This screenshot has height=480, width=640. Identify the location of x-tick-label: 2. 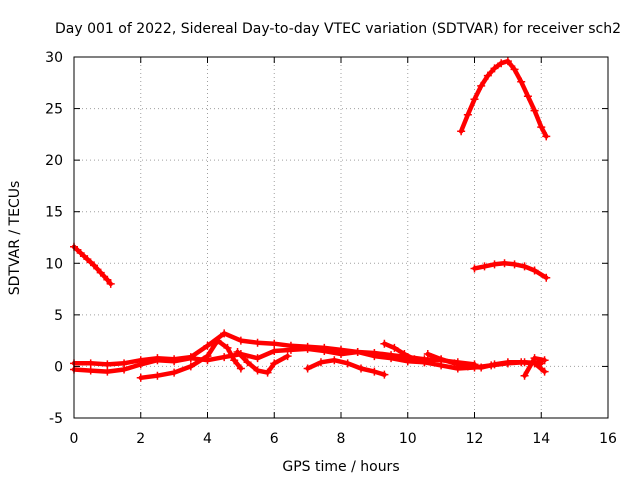
(140, 439).